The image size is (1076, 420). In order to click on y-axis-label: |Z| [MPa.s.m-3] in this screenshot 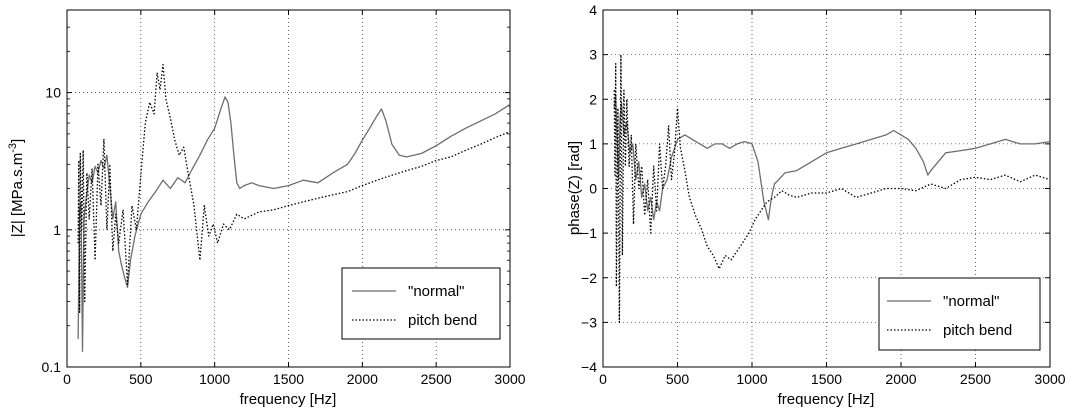, I will do `click(16, 188)`.